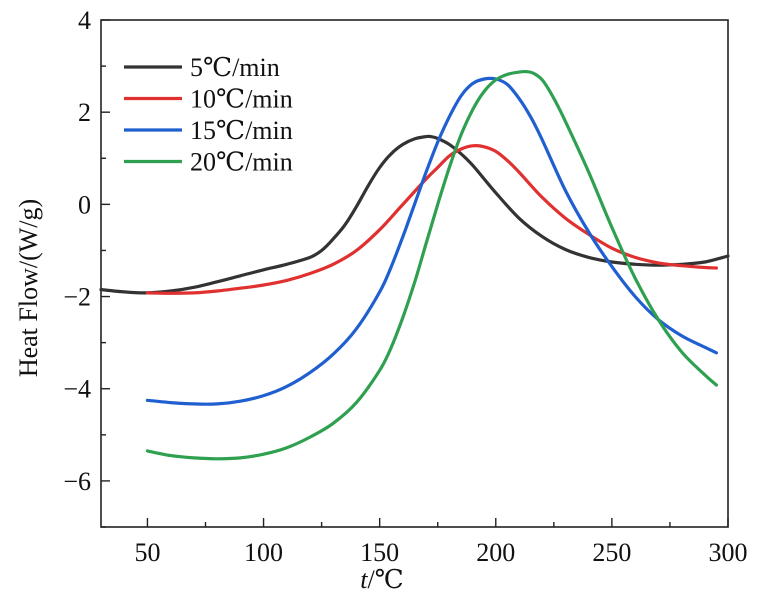  Describe the element at coordinates (241, 130) in the screenshot. I see `legend-label-2: 15℃/min` at that location.